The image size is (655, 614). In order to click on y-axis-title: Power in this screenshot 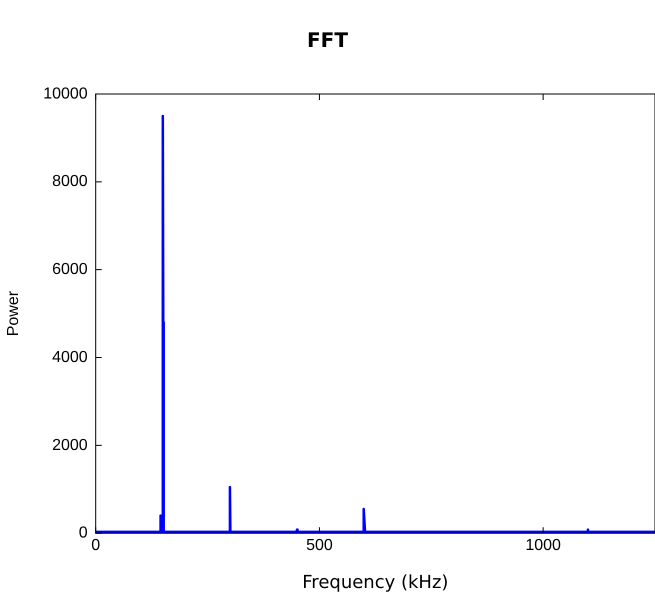, I will do `click(13, 313)`.